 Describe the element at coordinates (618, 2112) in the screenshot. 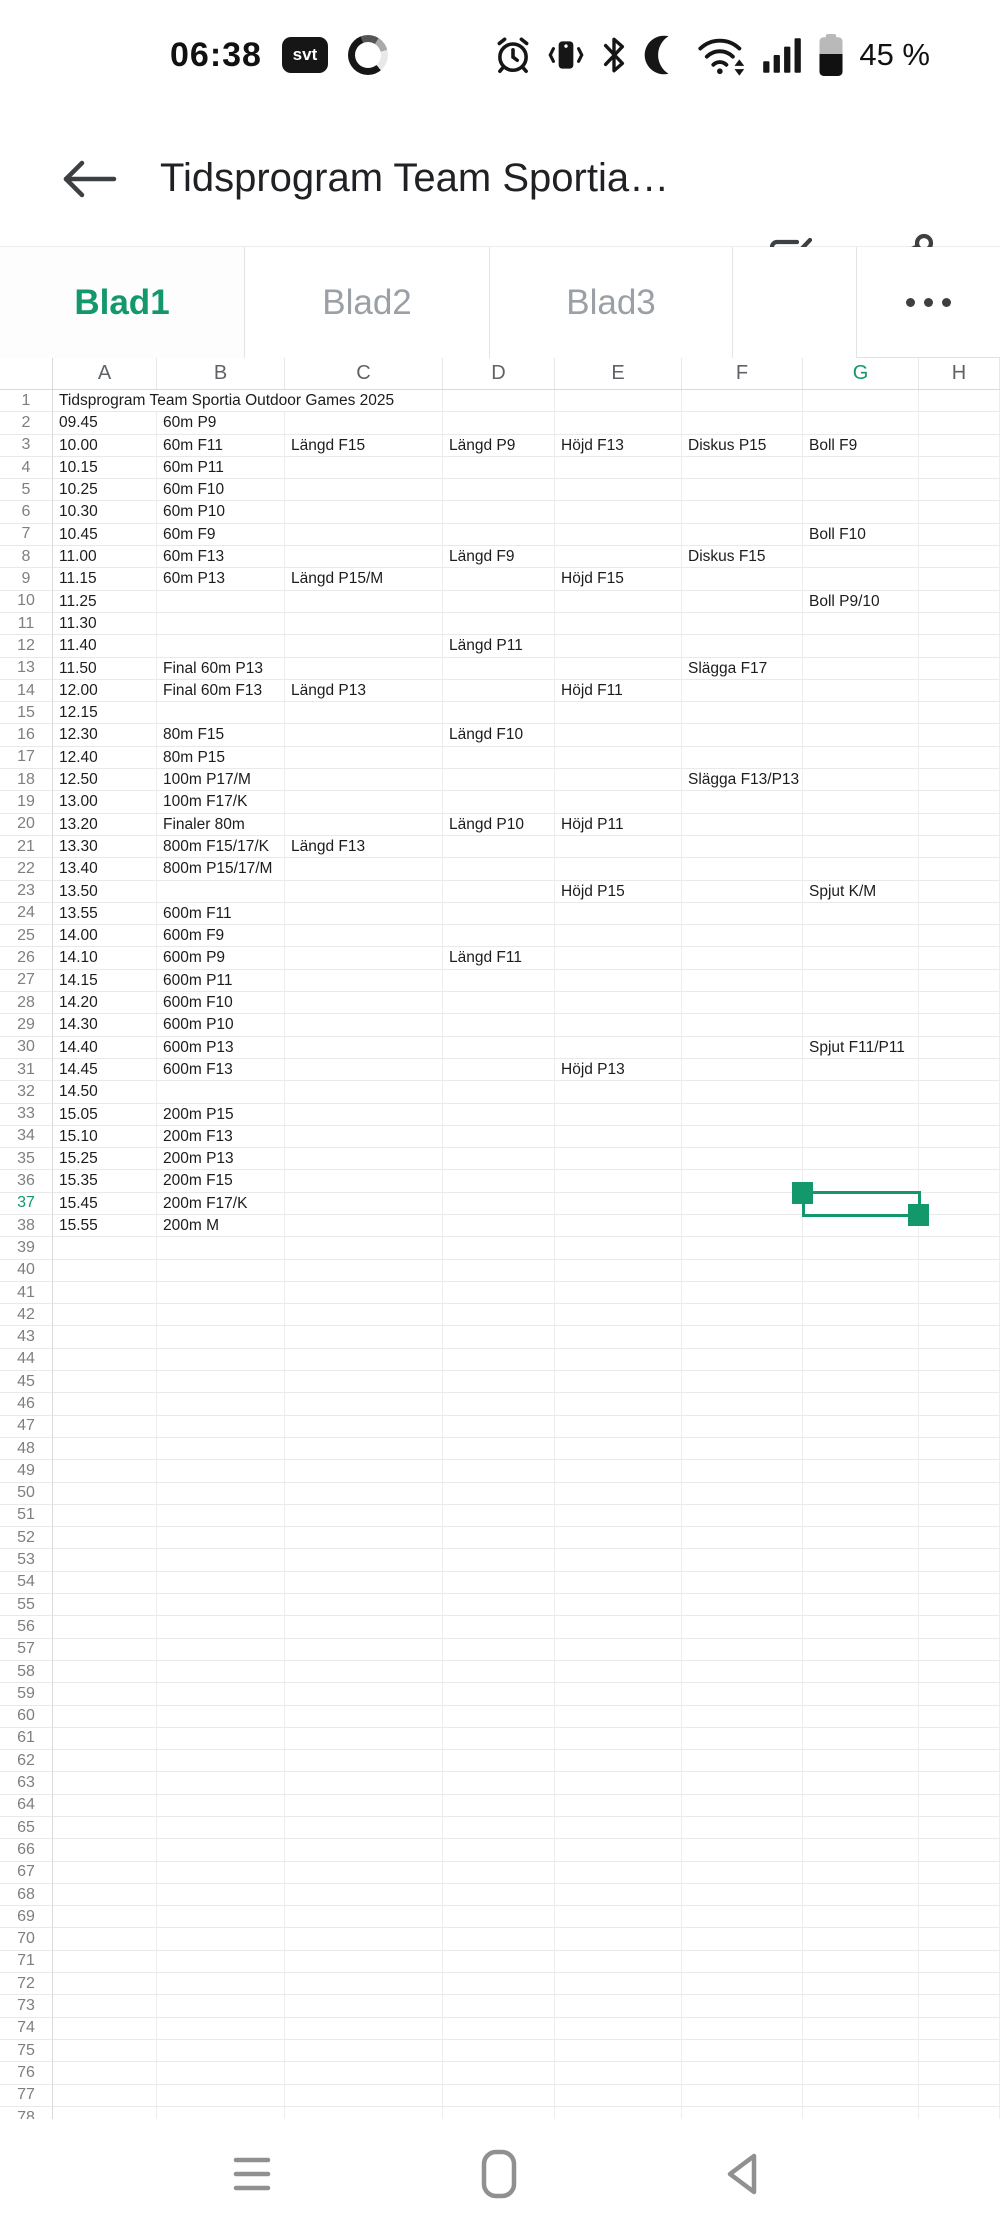

I see `cell-E78` at that location.